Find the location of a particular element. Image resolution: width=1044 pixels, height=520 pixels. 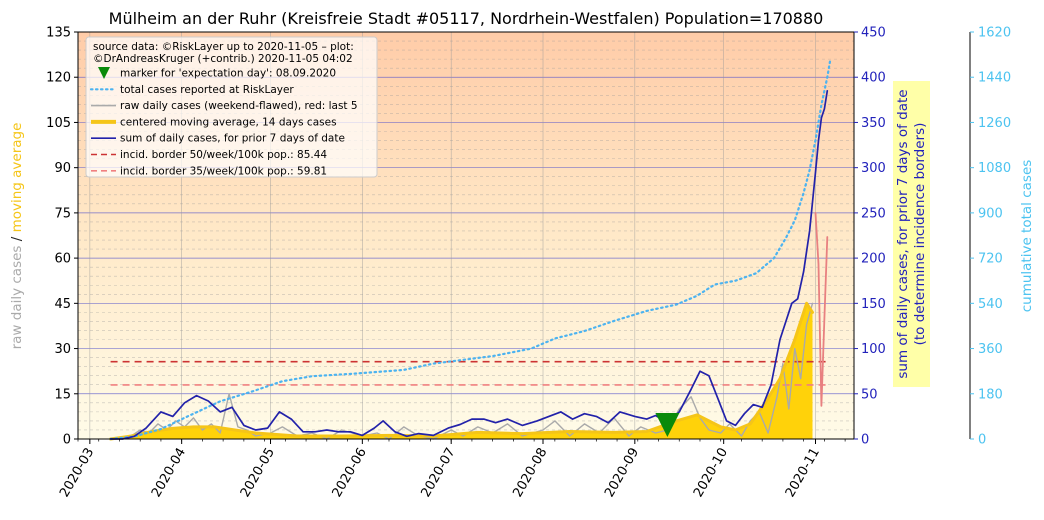

sum7-axis-label-line: (to determine incidence borders) is located at coordinates (920, 234).